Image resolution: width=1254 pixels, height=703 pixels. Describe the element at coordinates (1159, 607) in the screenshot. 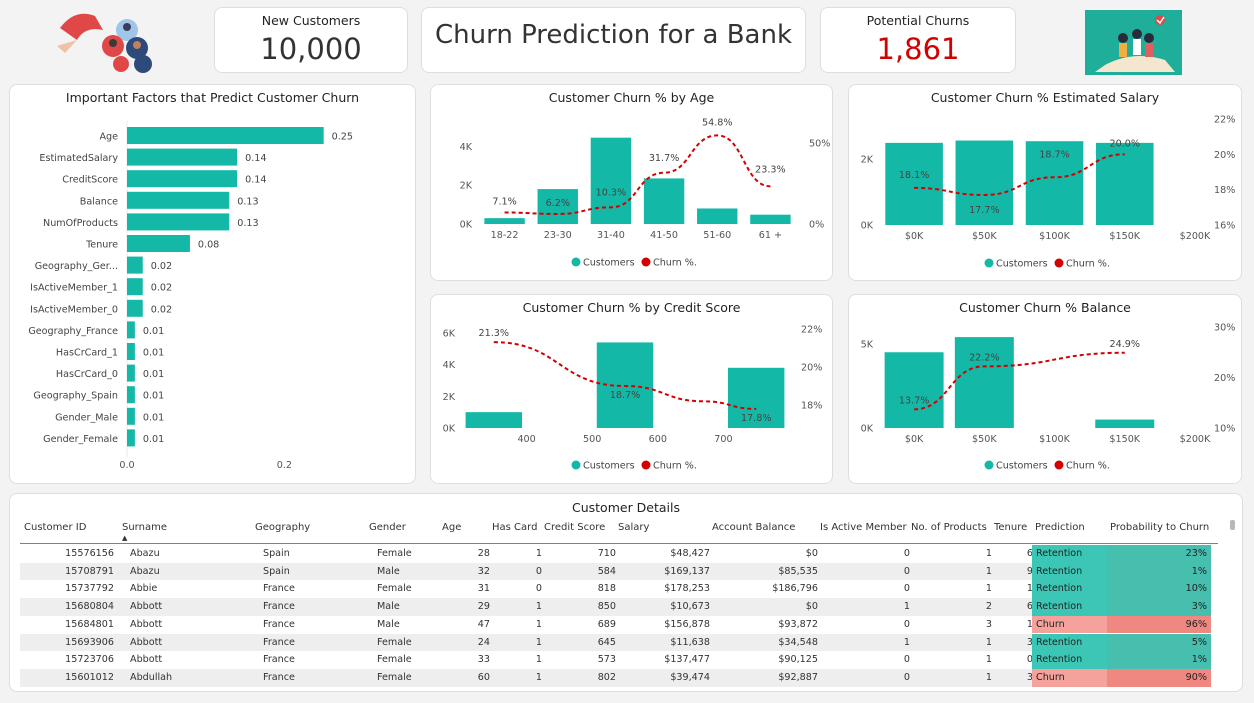

I see `cell-probability: 3%` at that location.